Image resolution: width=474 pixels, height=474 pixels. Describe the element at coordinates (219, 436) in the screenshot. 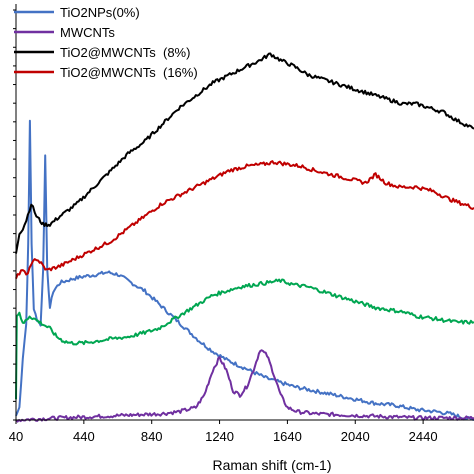

I see `x-tick-label: 1240` at that location.